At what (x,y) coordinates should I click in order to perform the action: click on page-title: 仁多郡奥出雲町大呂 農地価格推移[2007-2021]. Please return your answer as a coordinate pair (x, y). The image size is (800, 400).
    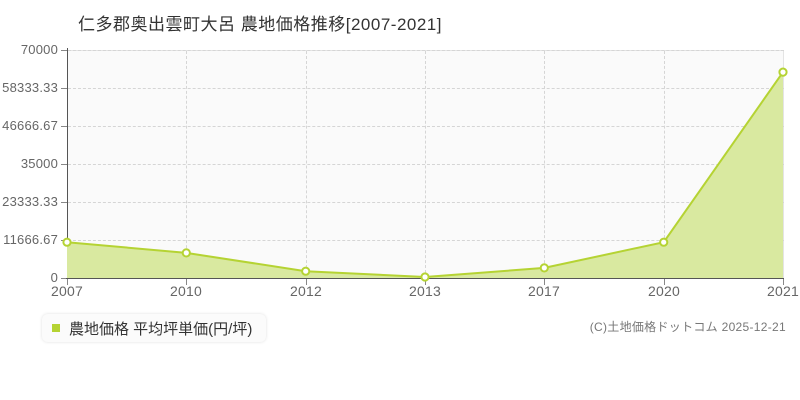
    Looking at the image, I should click on (260, 24).